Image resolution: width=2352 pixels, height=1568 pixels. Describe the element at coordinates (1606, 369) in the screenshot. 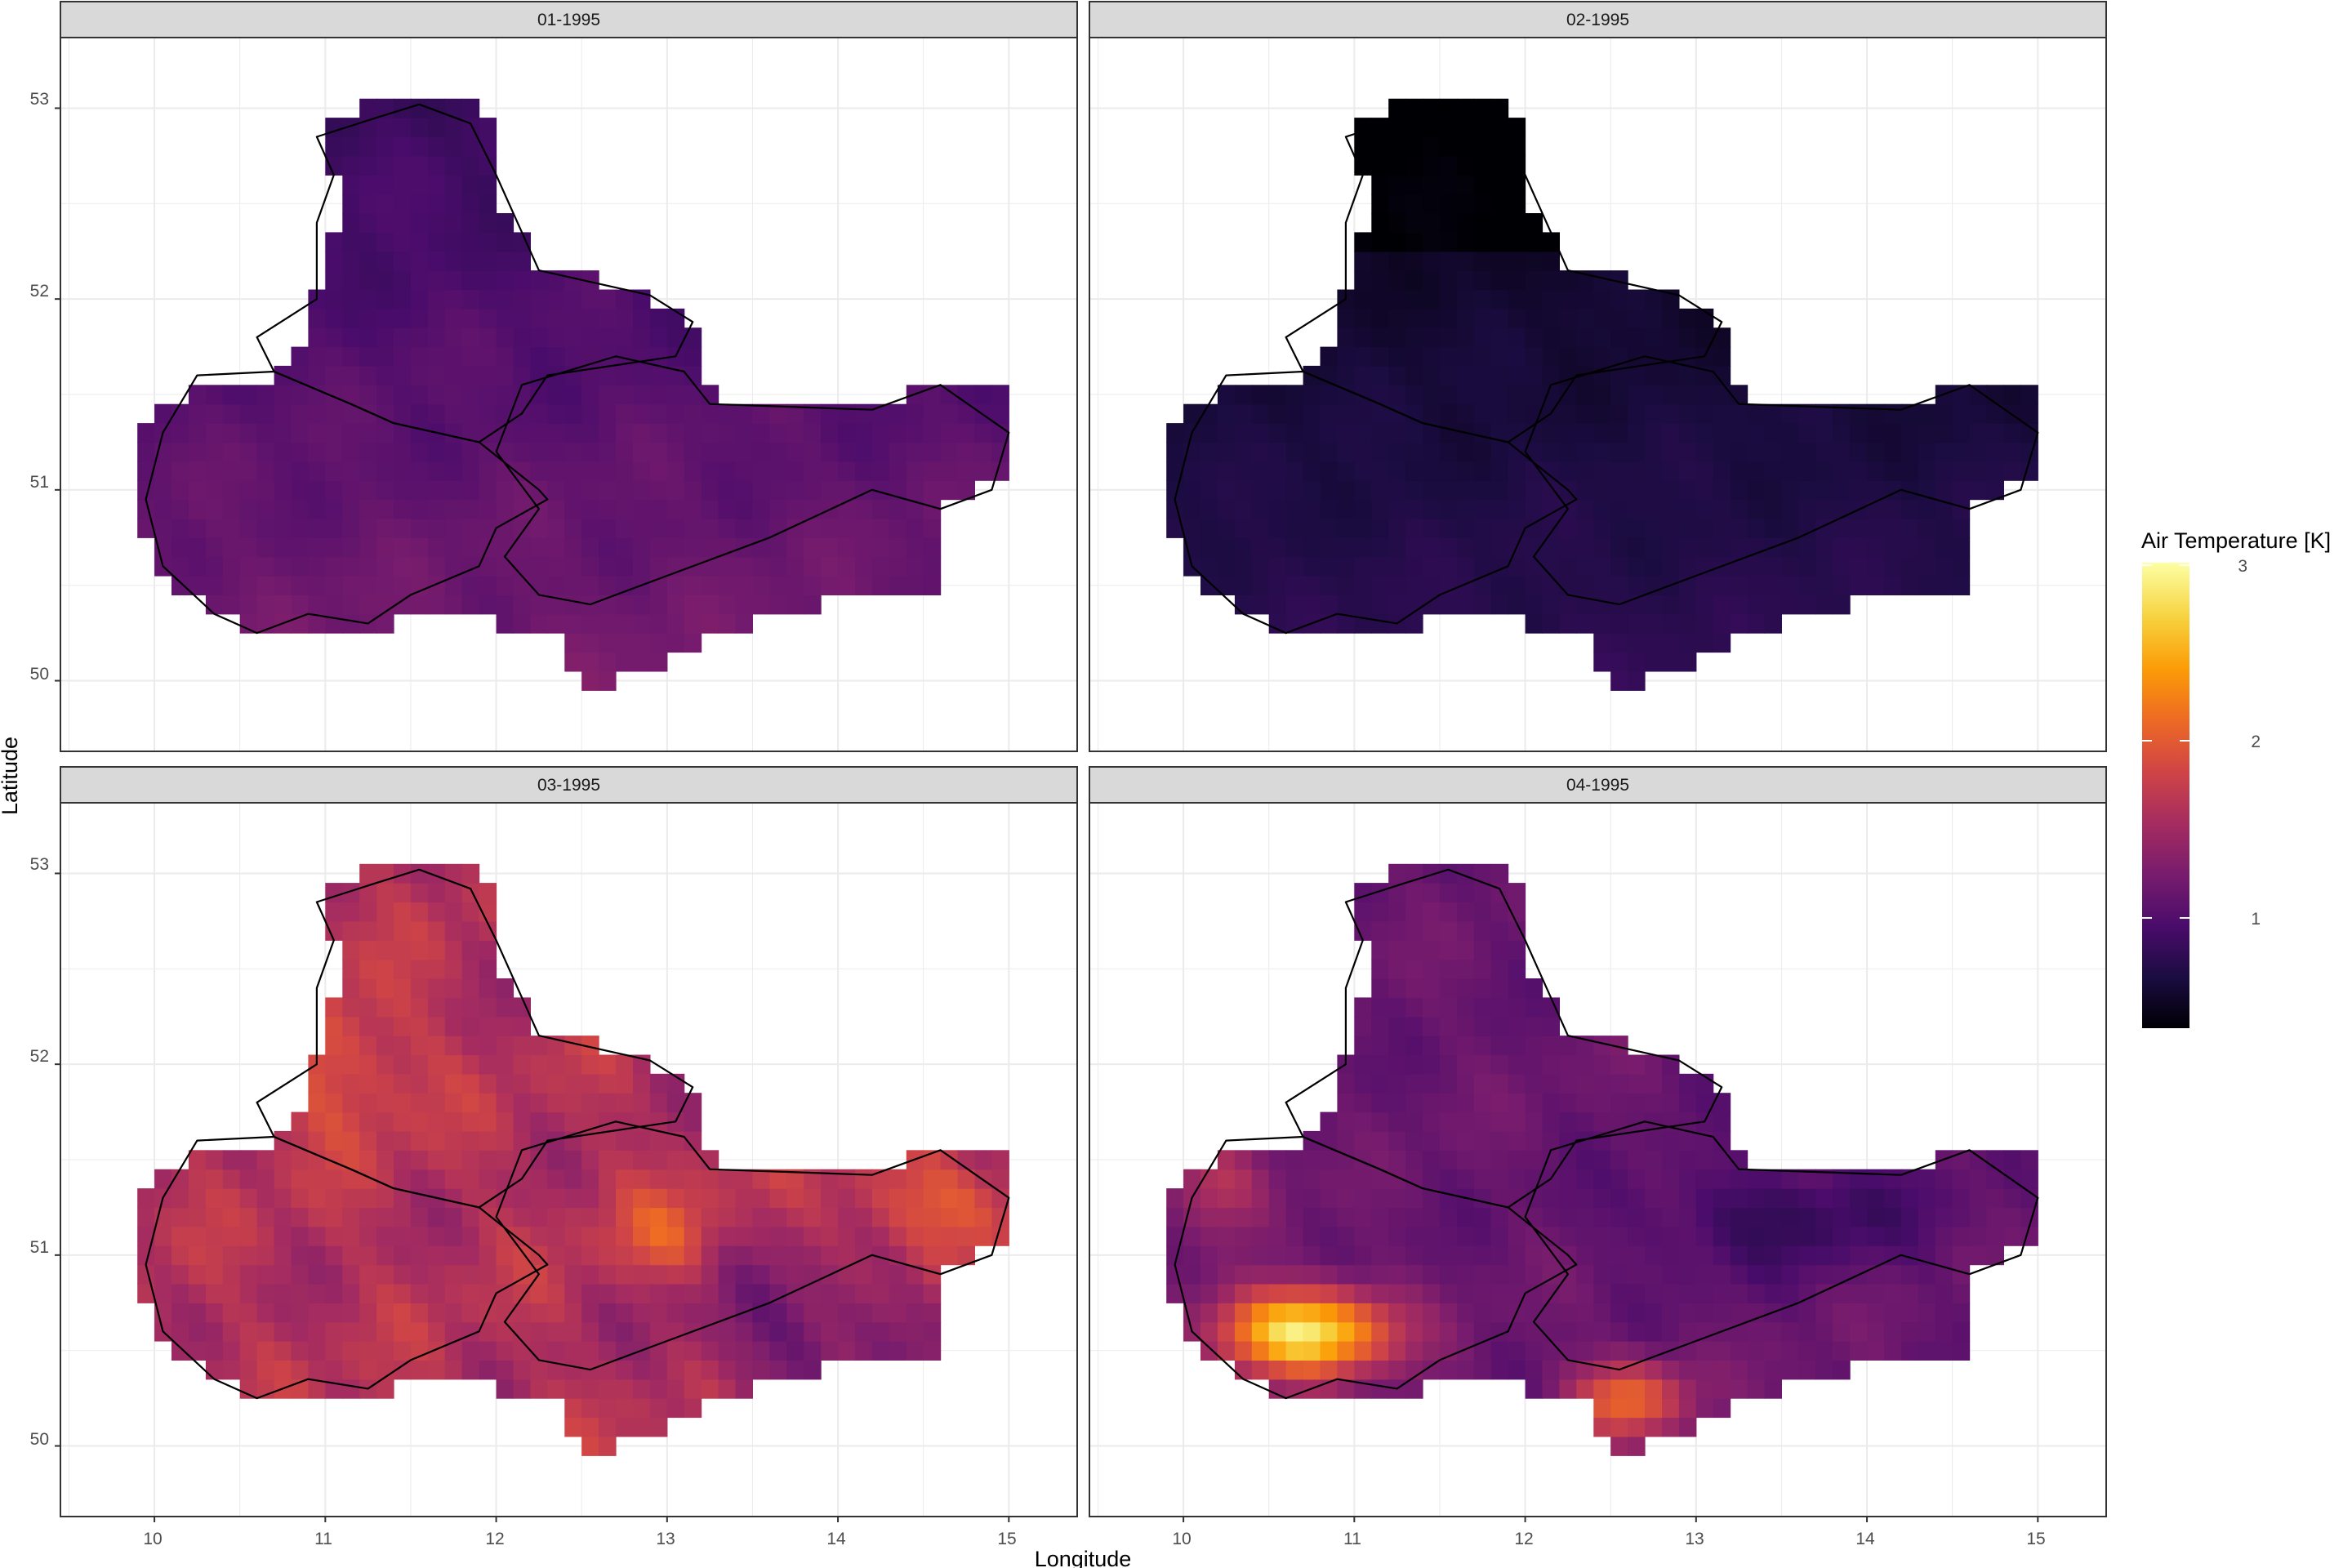

I see `state-borders` at that location.